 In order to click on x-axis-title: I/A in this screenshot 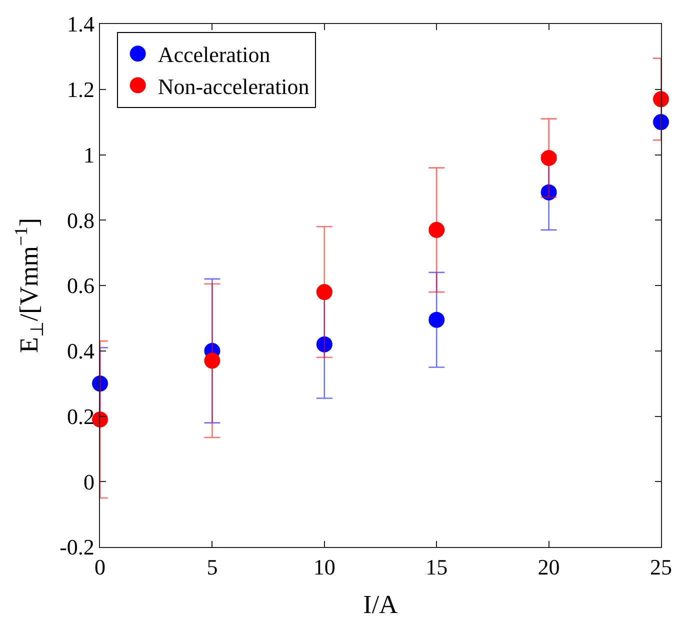, I will do `click(380, 604)`.